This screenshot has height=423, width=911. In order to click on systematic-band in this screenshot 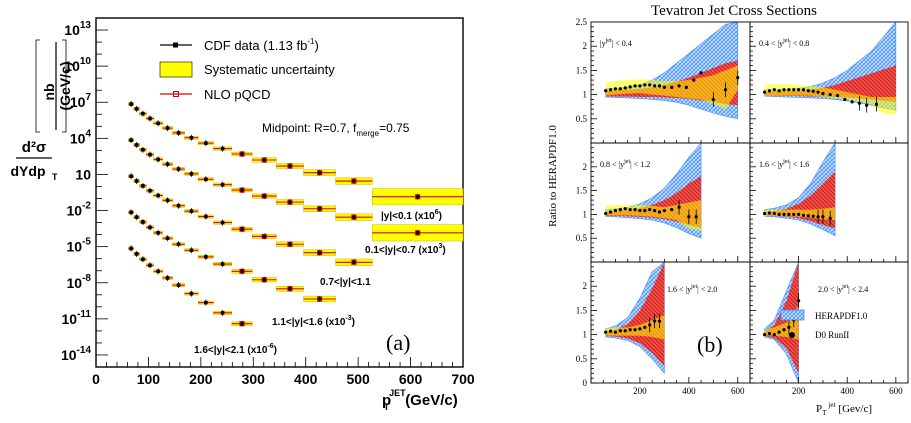, I will do `click(653, 216)`.